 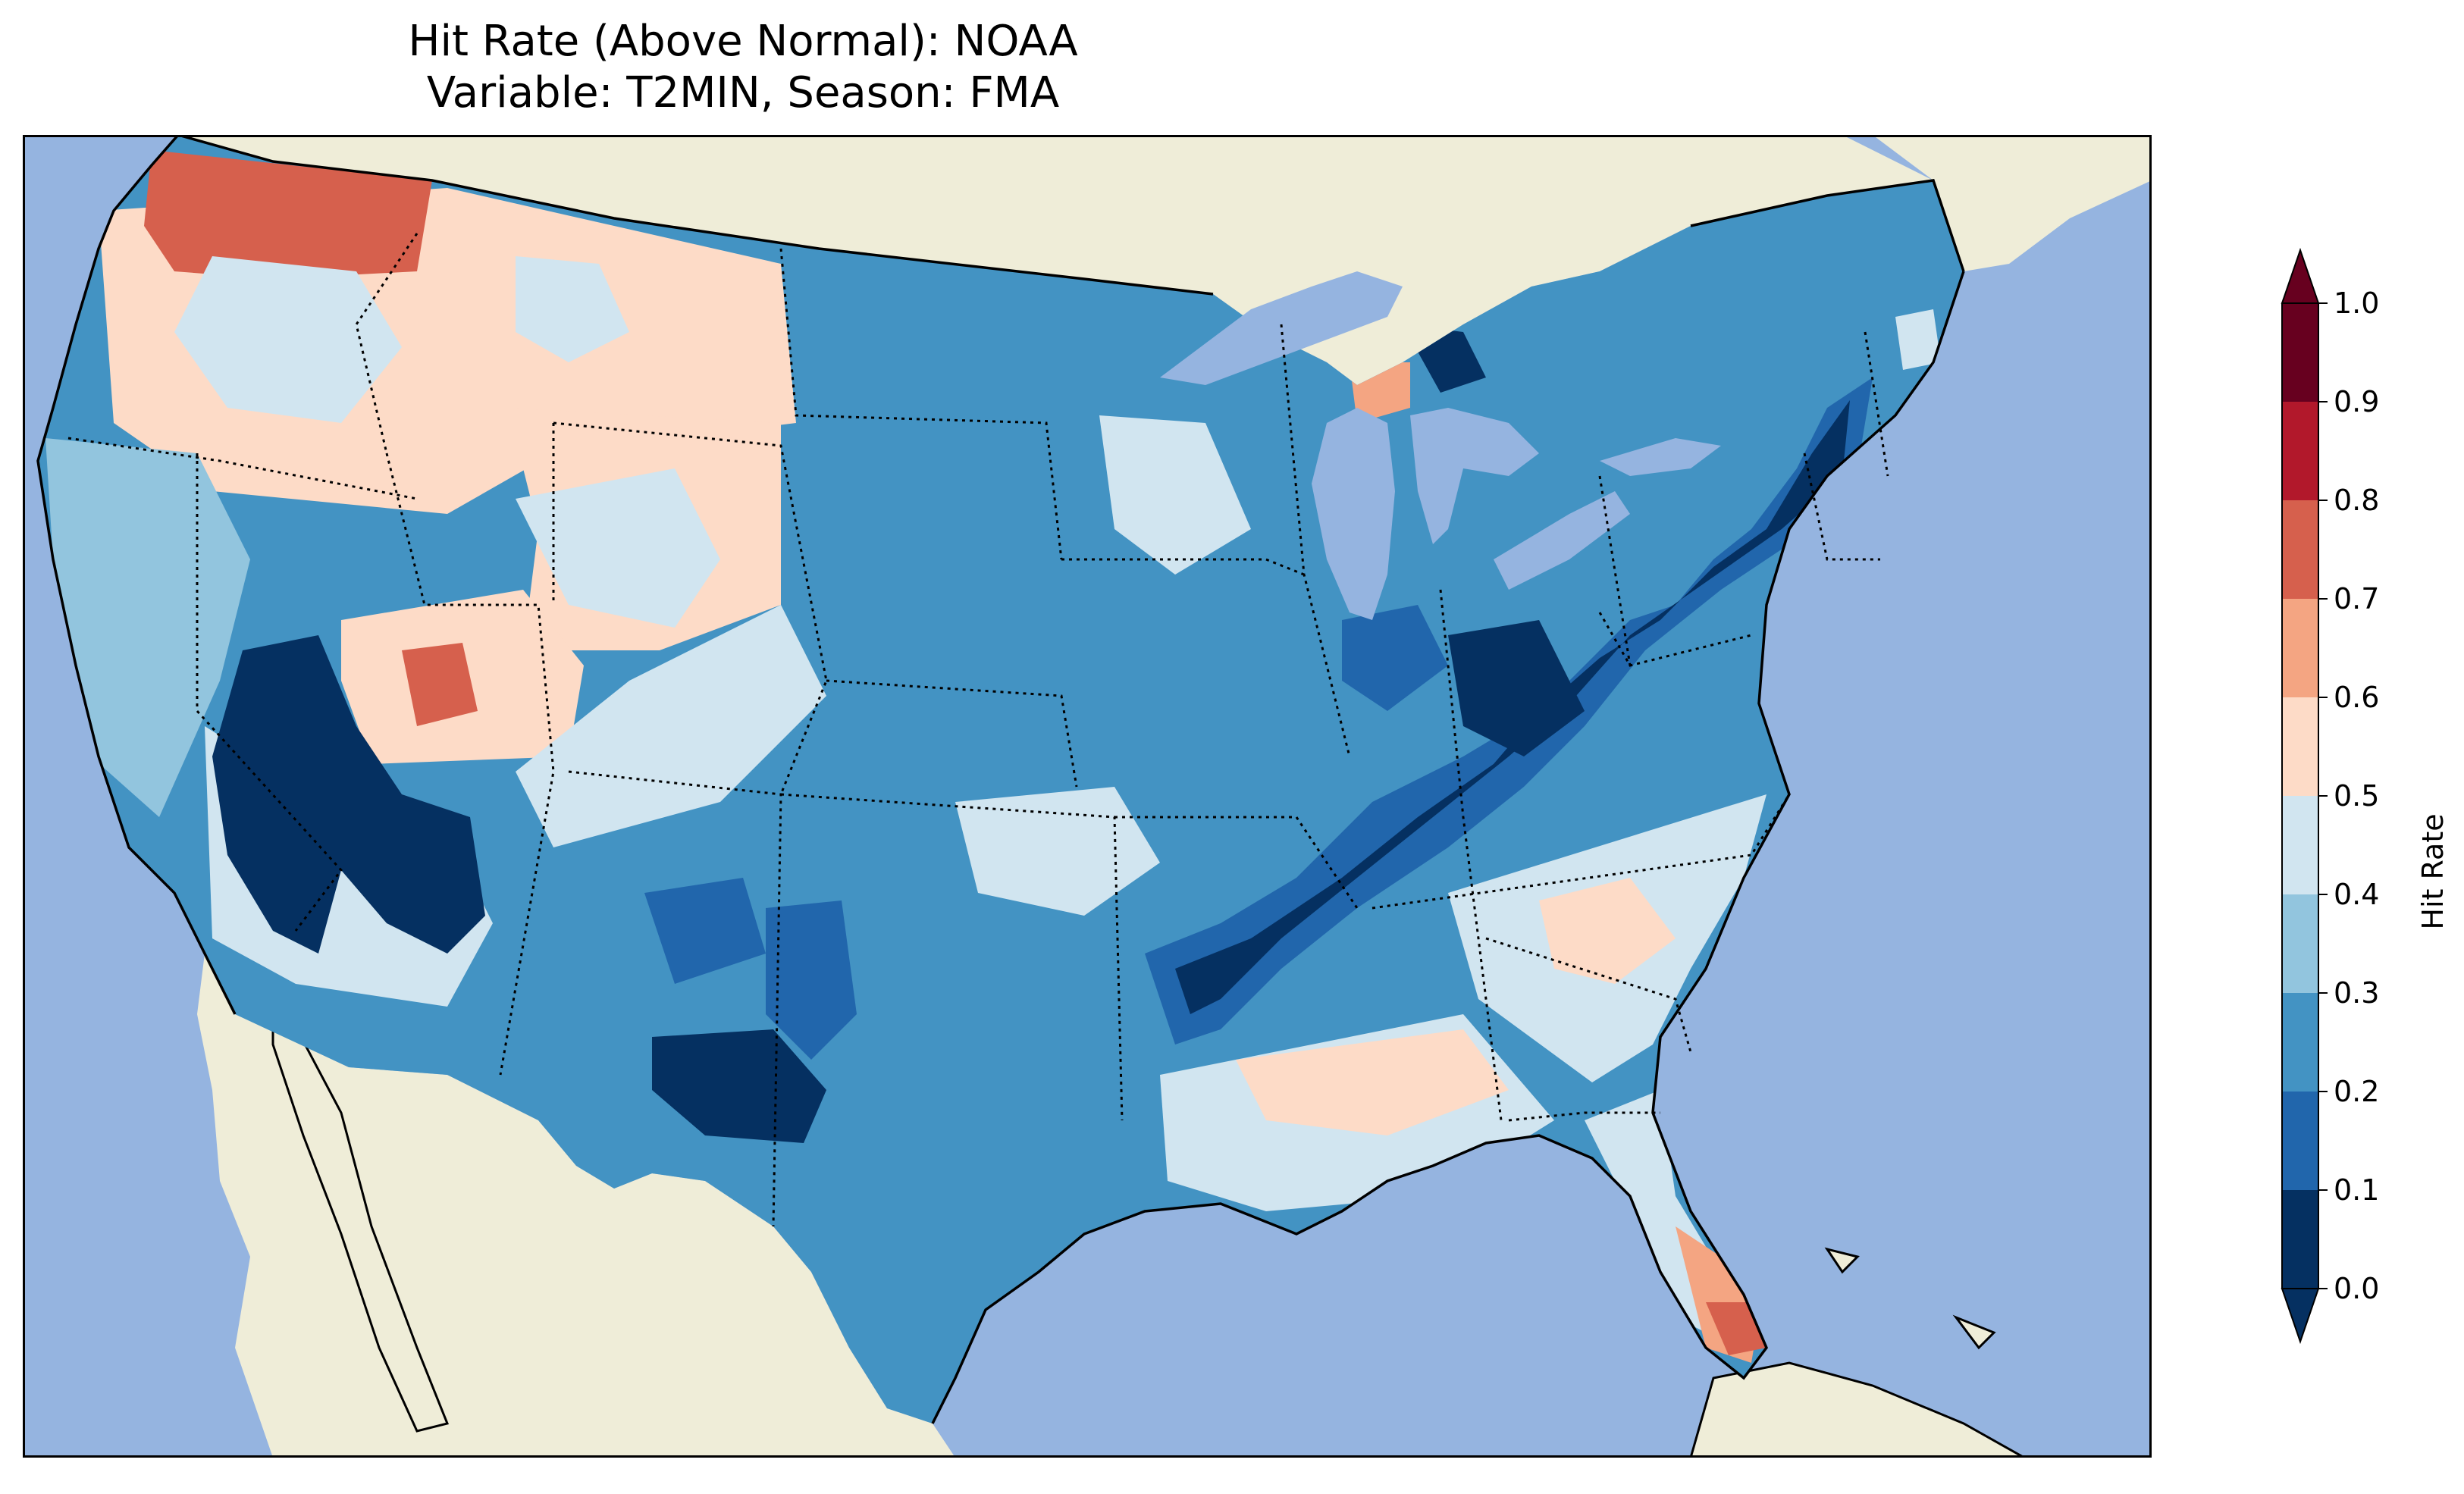 What do you see at coordinates (2357, 1091) in the screenshot?
I see `colorbar-tick-label: 0.2` at bounding box center [2357, 1091].